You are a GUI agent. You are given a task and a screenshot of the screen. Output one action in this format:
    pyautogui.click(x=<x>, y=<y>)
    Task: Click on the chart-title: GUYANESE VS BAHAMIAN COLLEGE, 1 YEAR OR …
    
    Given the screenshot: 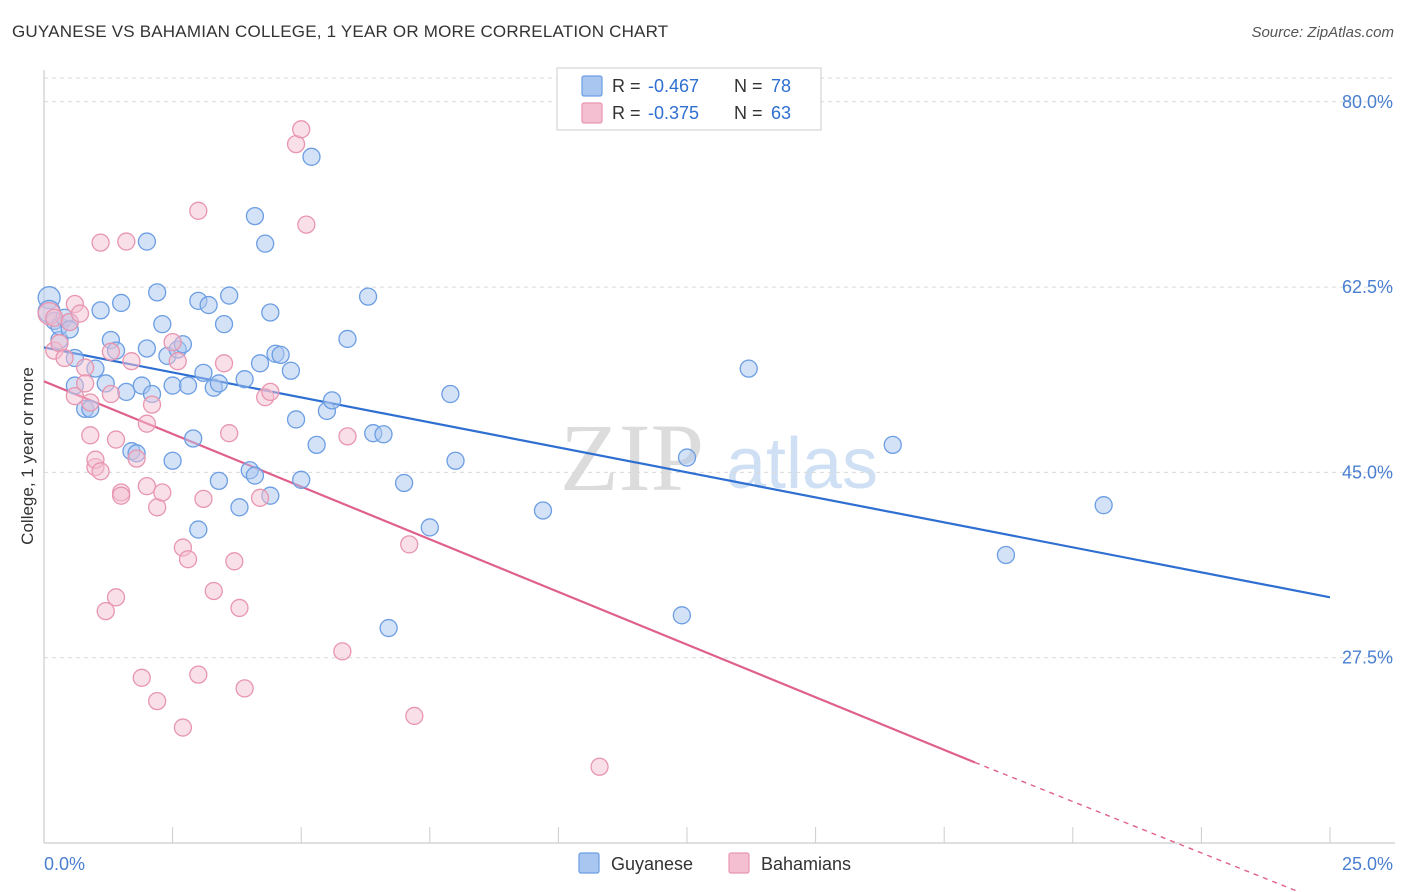 What is the action you would take?
    pyautogui.click(x=340, y=31)
    